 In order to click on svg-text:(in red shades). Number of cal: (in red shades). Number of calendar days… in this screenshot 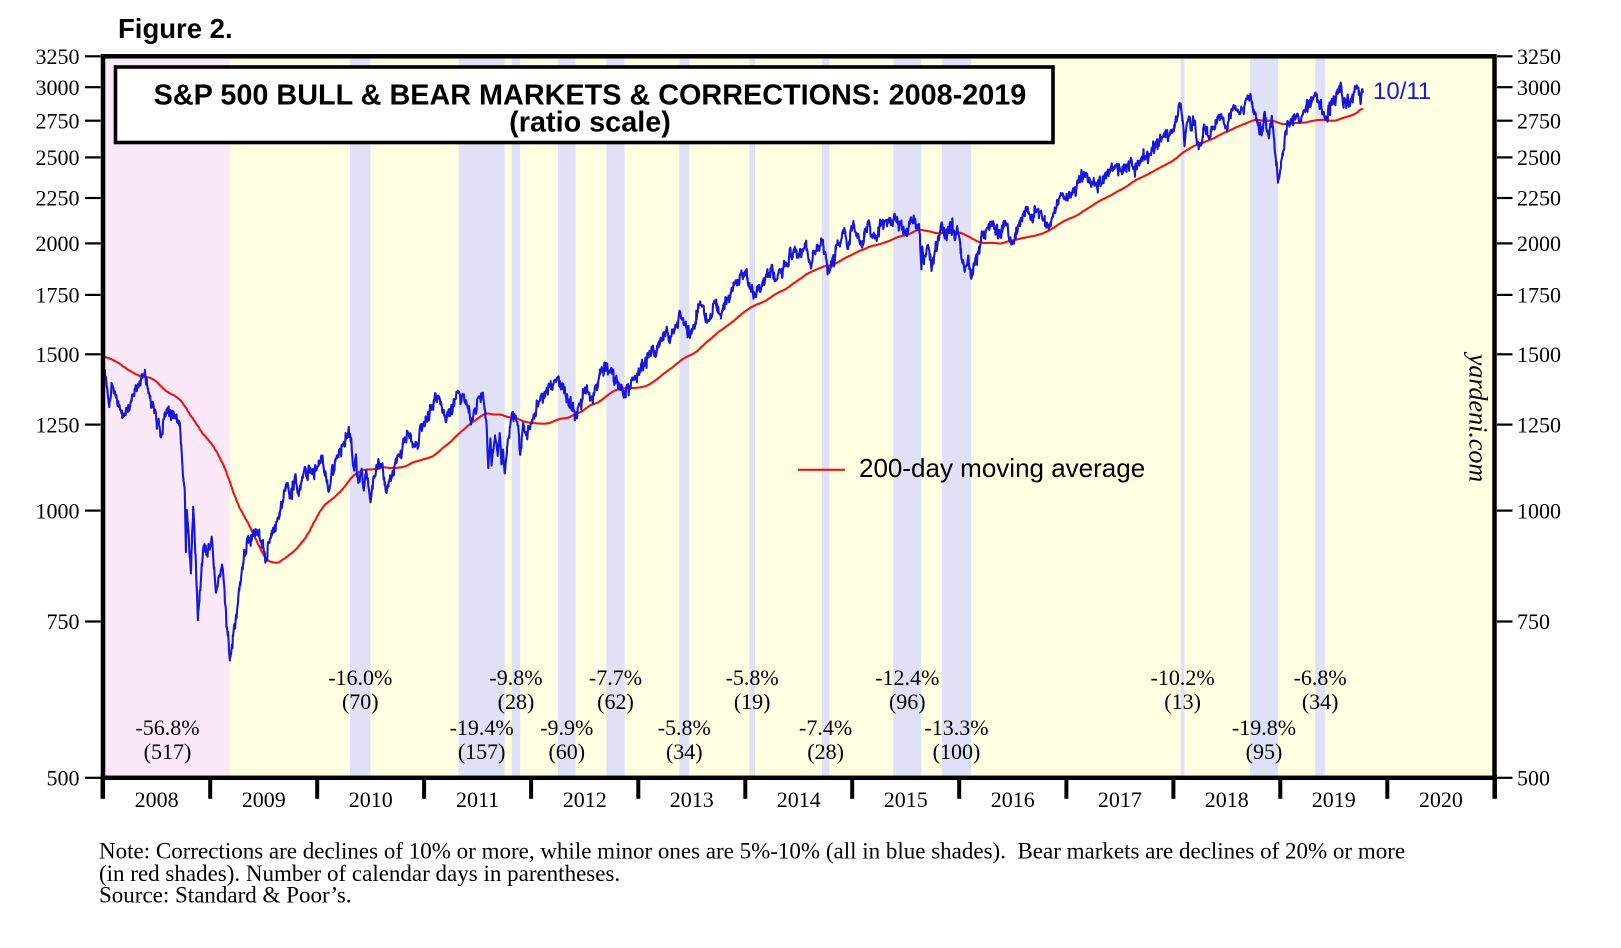, I will do `click(359, 873)`.